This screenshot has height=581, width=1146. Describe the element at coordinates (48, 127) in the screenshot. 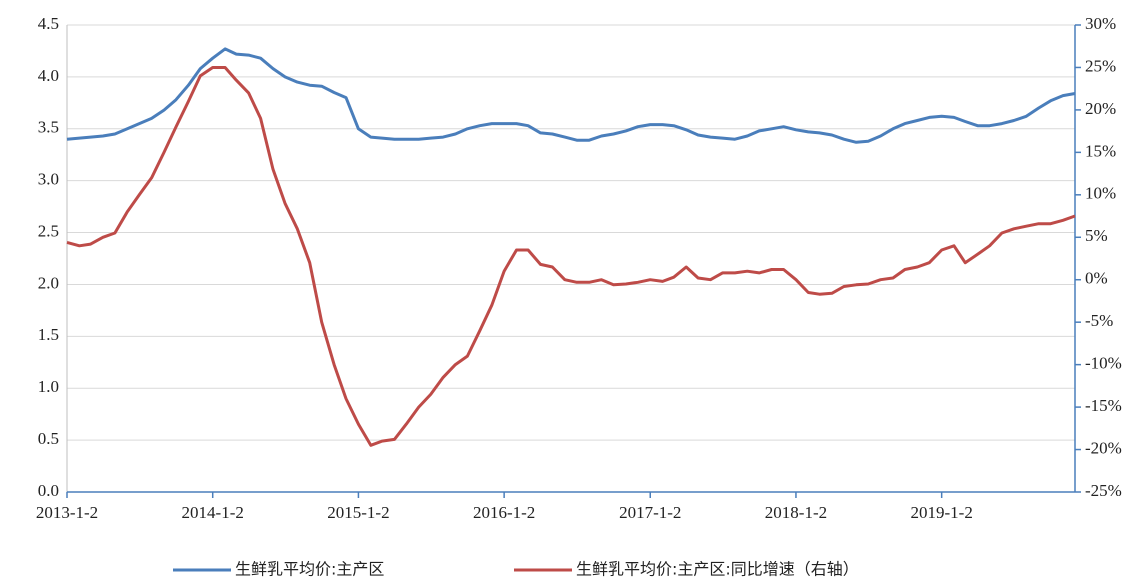

I see `y-tick-label: 3.5` at that location.